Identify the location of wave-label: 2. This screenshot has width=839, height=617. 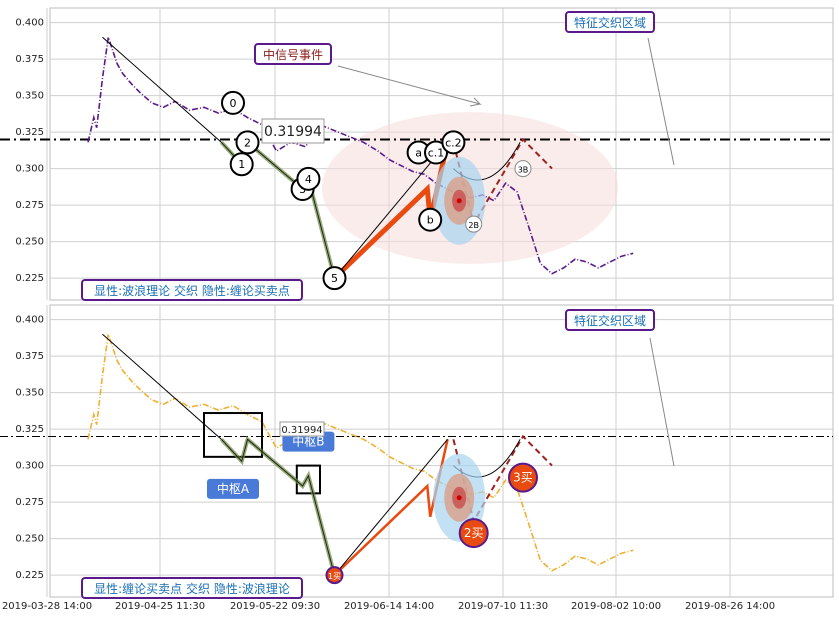
(247, 142).